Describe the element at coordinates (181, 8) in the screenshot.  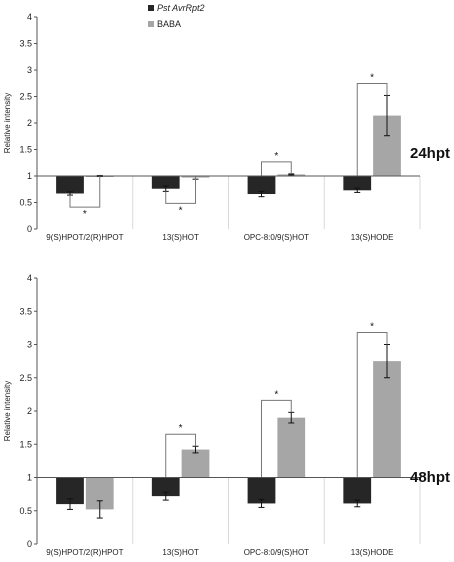
I see `legend-label-pst: Pst AvrRpt2` at that location.